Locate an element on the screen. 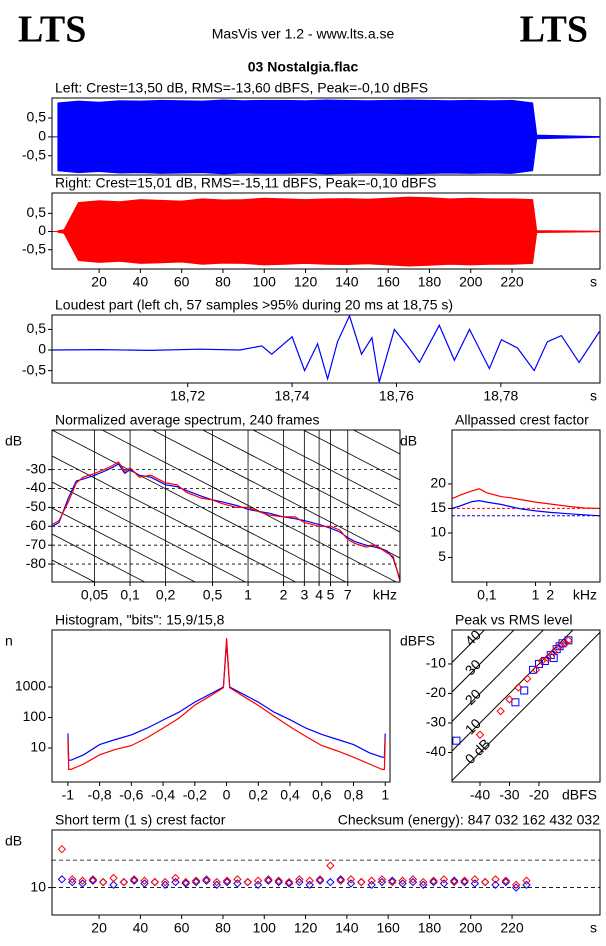  y-tick-label: -10 is located at coordinates (436, 663).